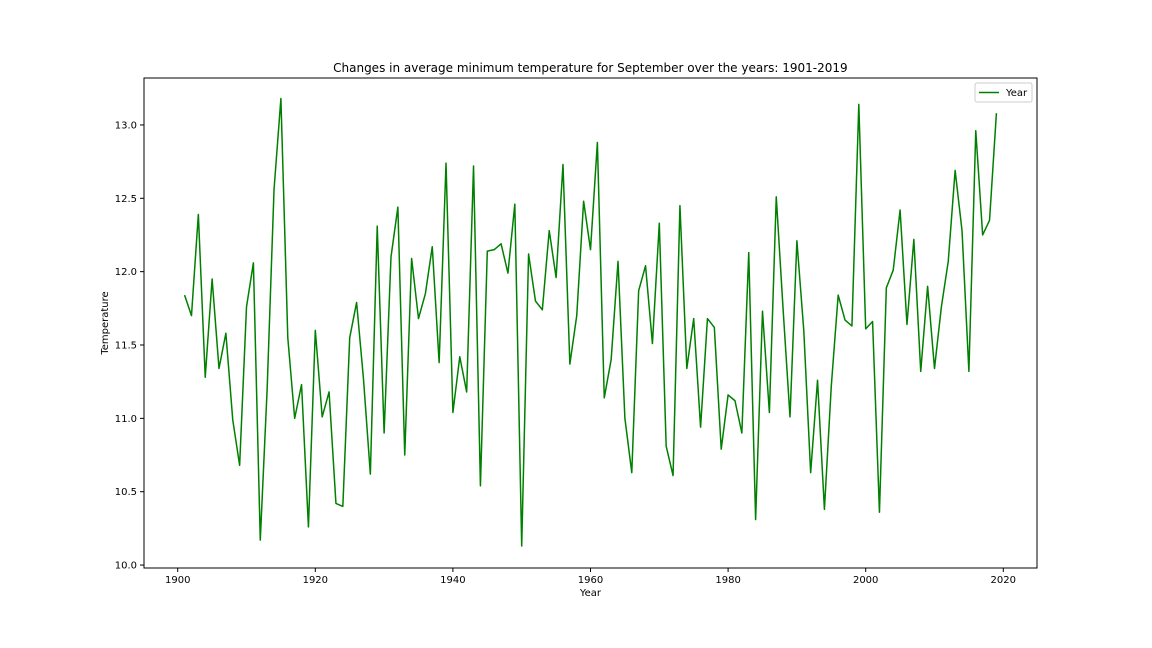 The image size is (1152, 648). Describe the element at coordinates (727, 580) in the screenshot. I see `x-tick-label: 1980` at that location.